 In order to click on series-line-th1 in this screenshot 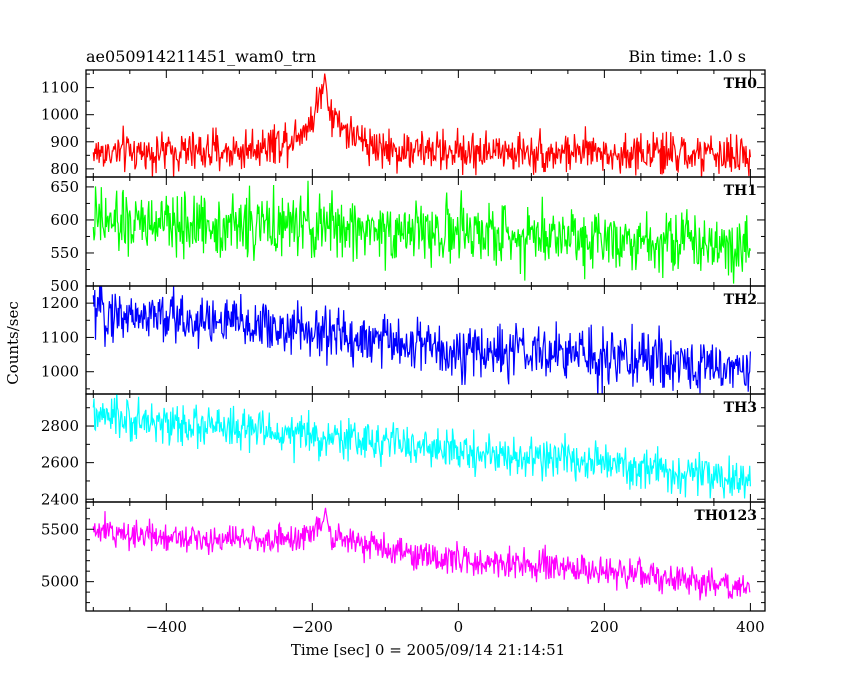, I will do `click(421, 232)`.